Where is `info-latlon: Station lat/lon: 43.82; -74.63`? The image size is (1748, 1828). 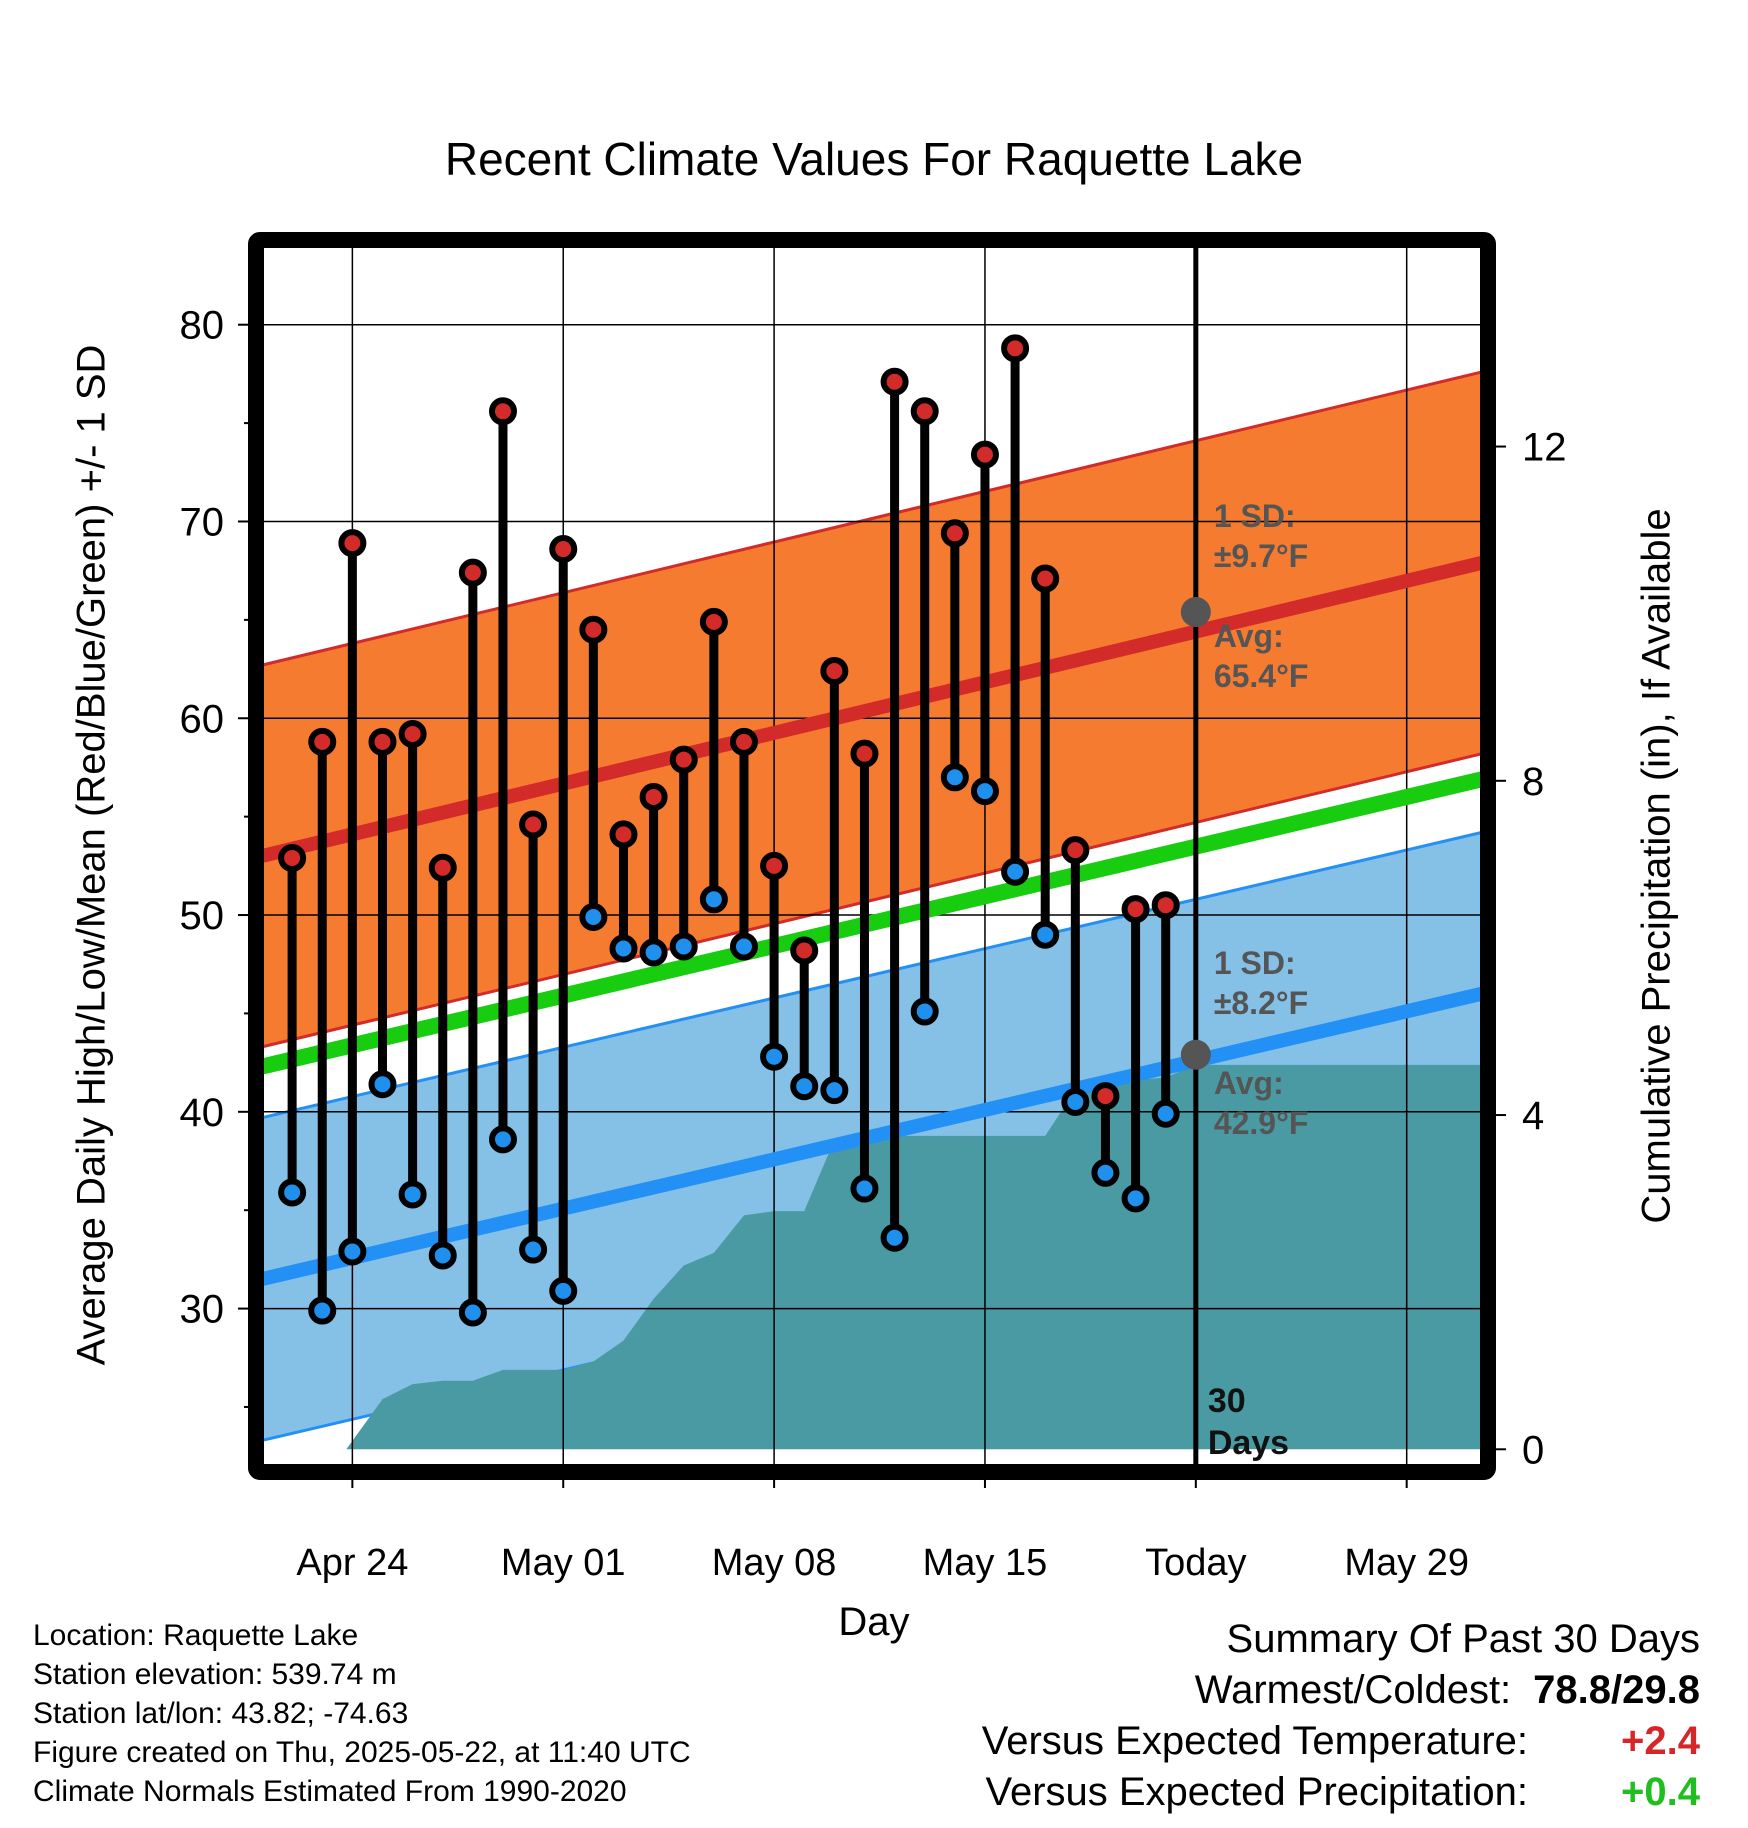
info-latlon: Station lat/lon: 43.82; -74.63 is located at coordinates (221, 1713).